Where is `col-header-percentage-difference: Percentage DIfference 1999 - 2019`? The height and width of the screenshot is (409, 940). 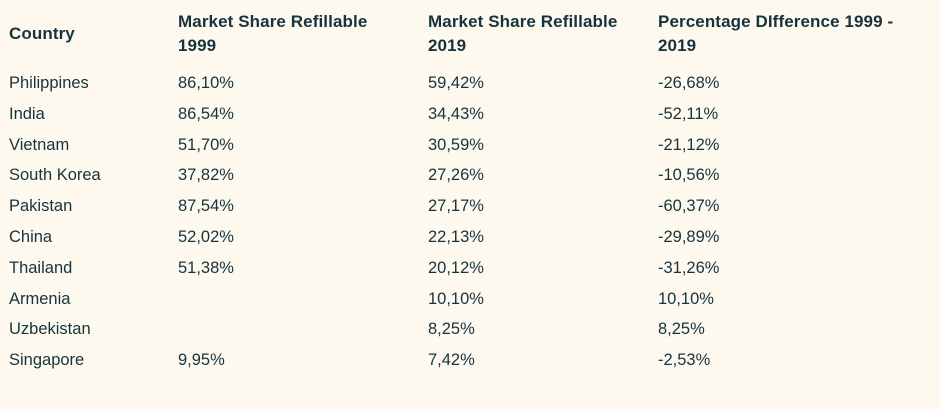
col-header-percentage-difference: Percentage DIfference 1999 - 2019 is located at coordinates (776, 33).